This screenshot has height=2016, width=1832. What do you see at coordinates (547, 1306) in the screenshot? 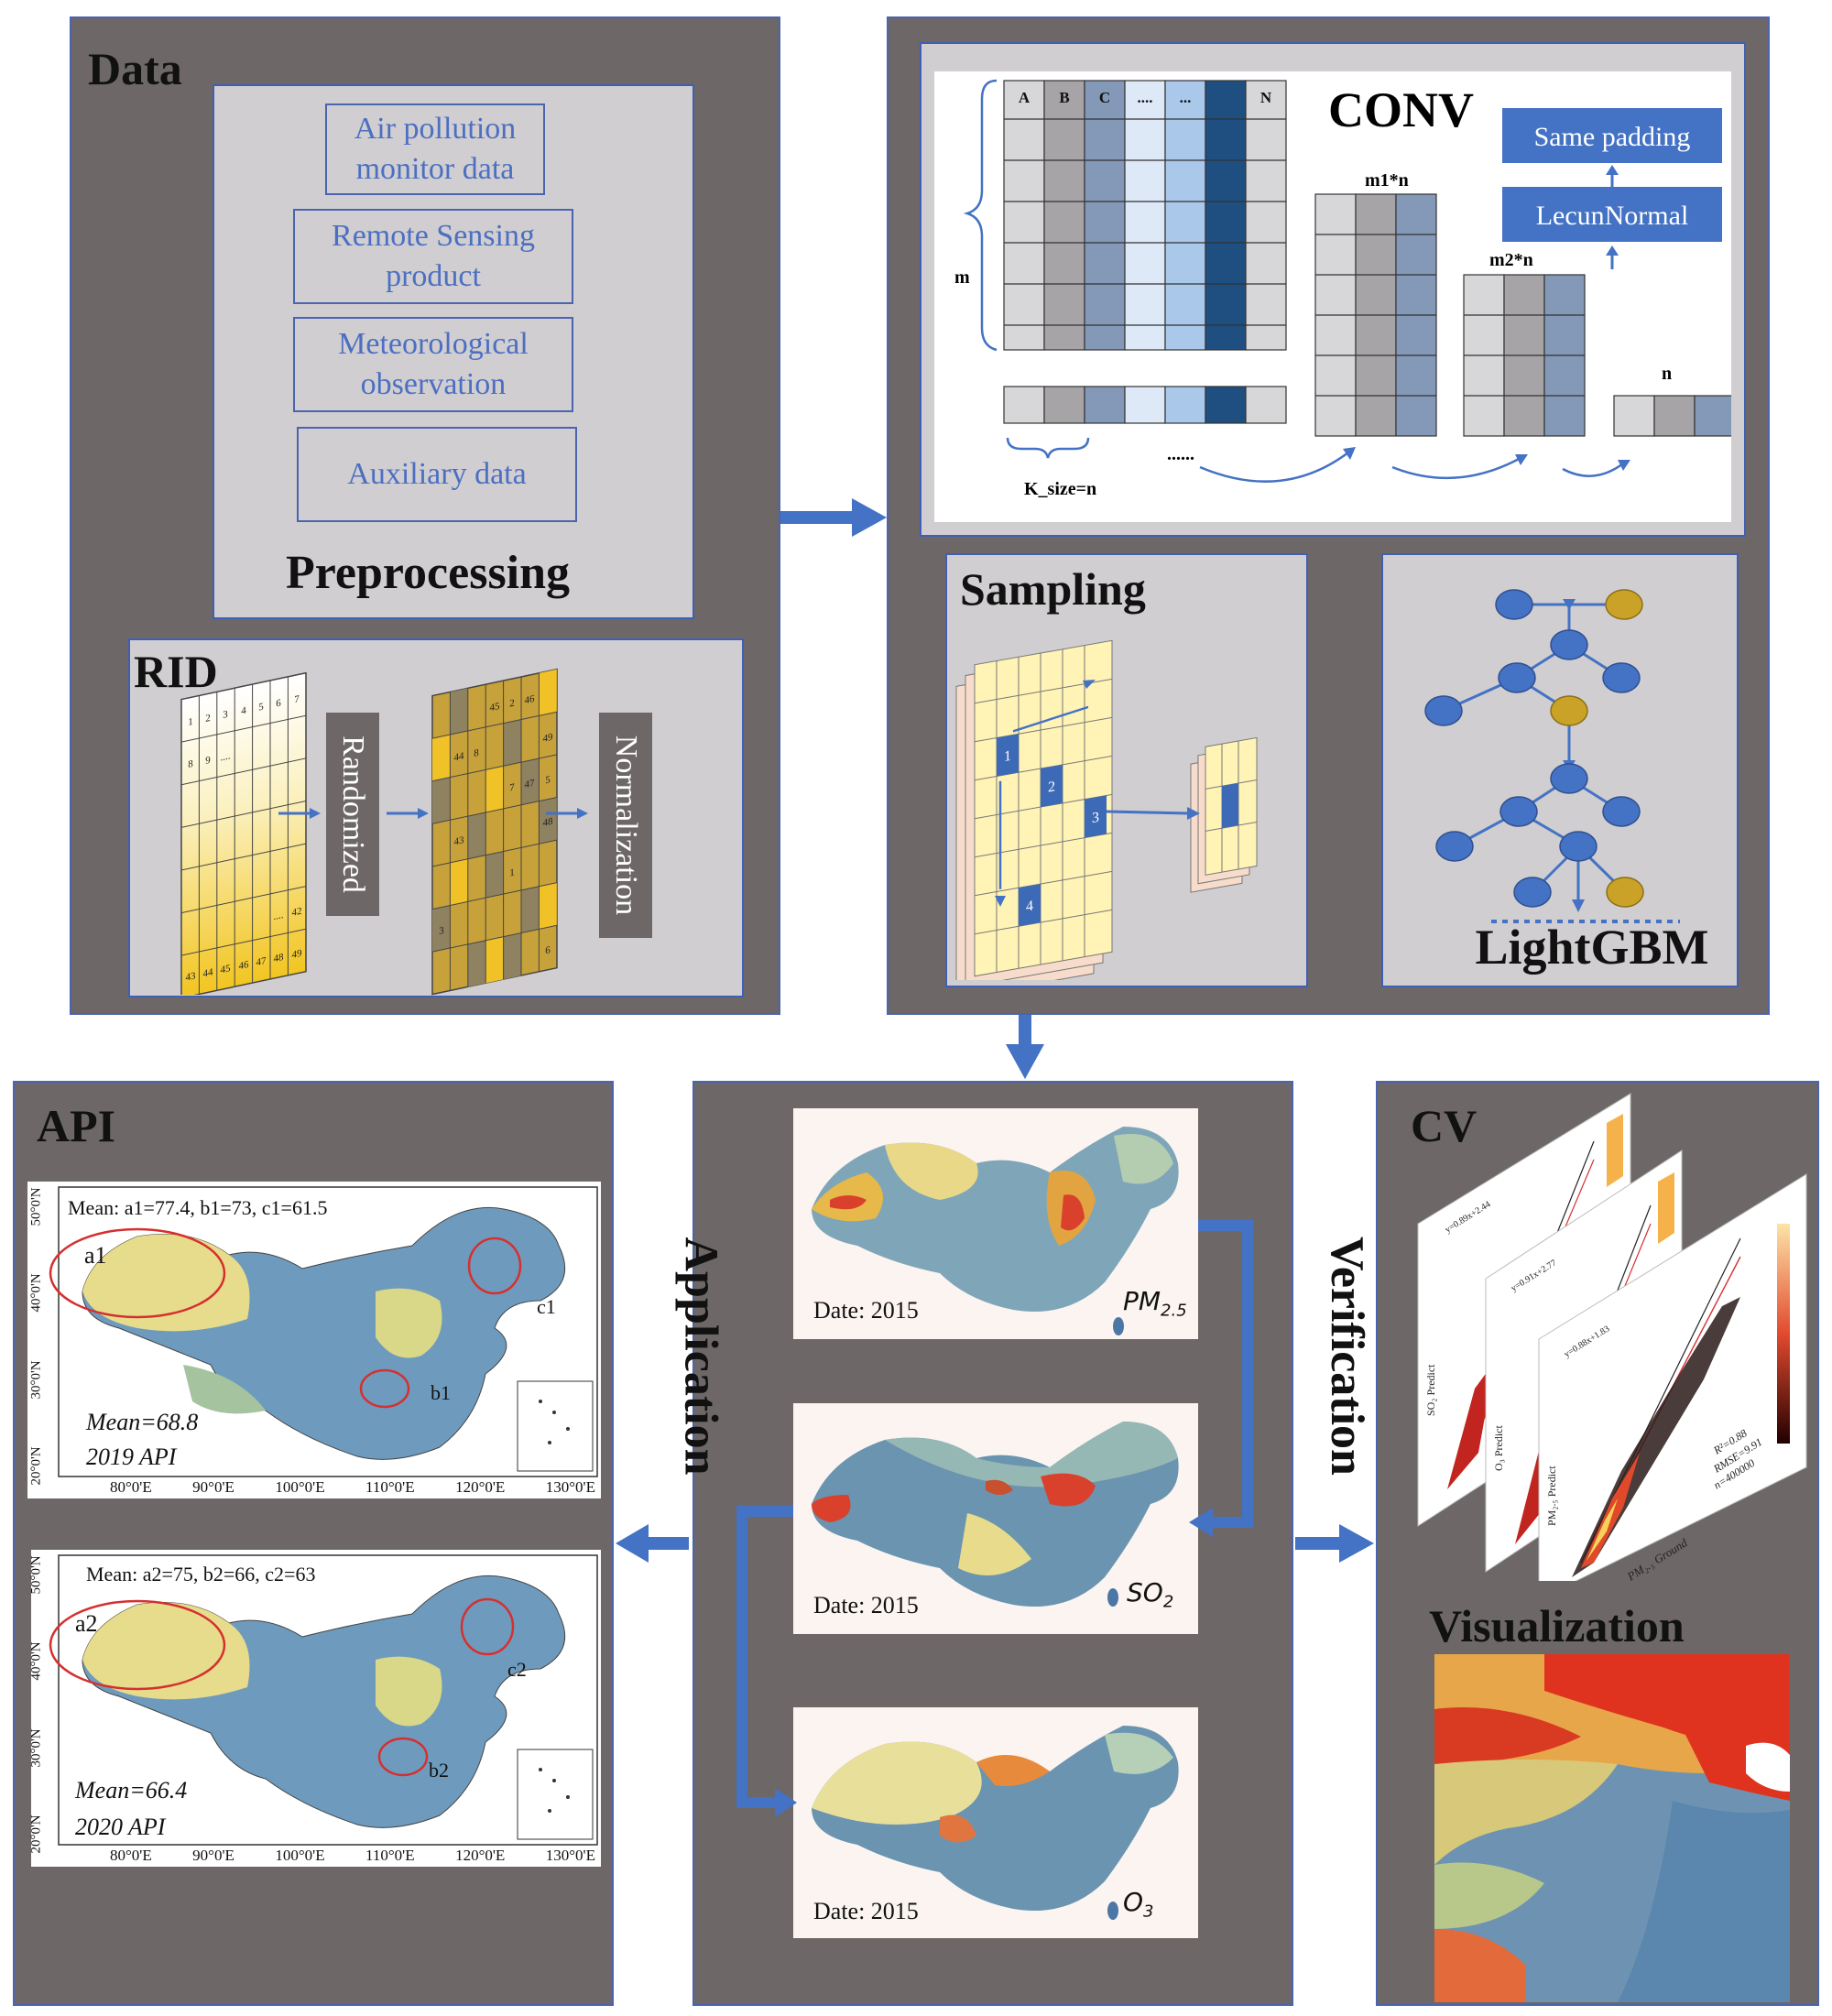
I see `api-2019-label-c: c1` at bounding box center [547, 1306].